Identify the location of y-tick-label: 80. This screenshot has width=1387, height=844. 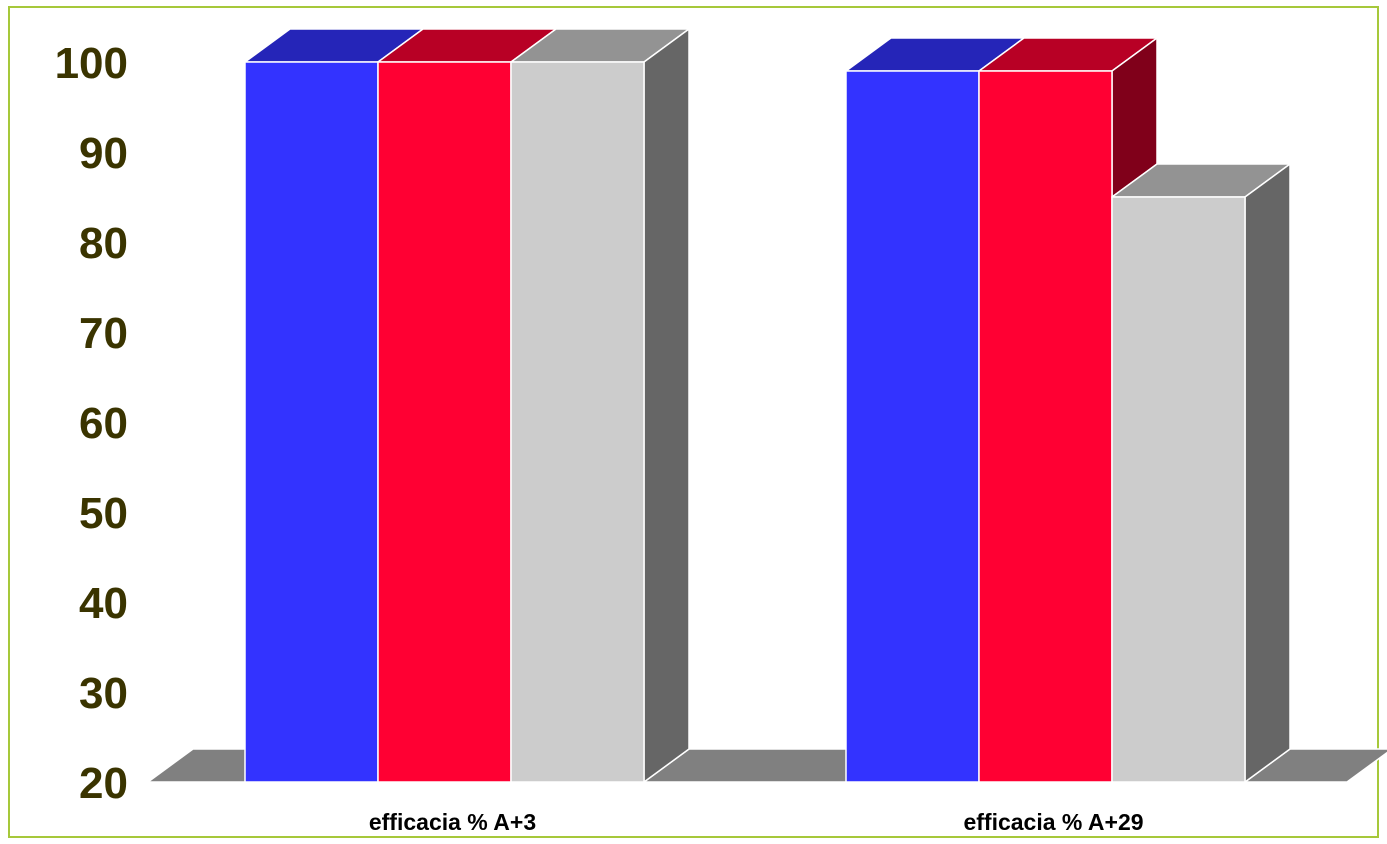
(103, 243).